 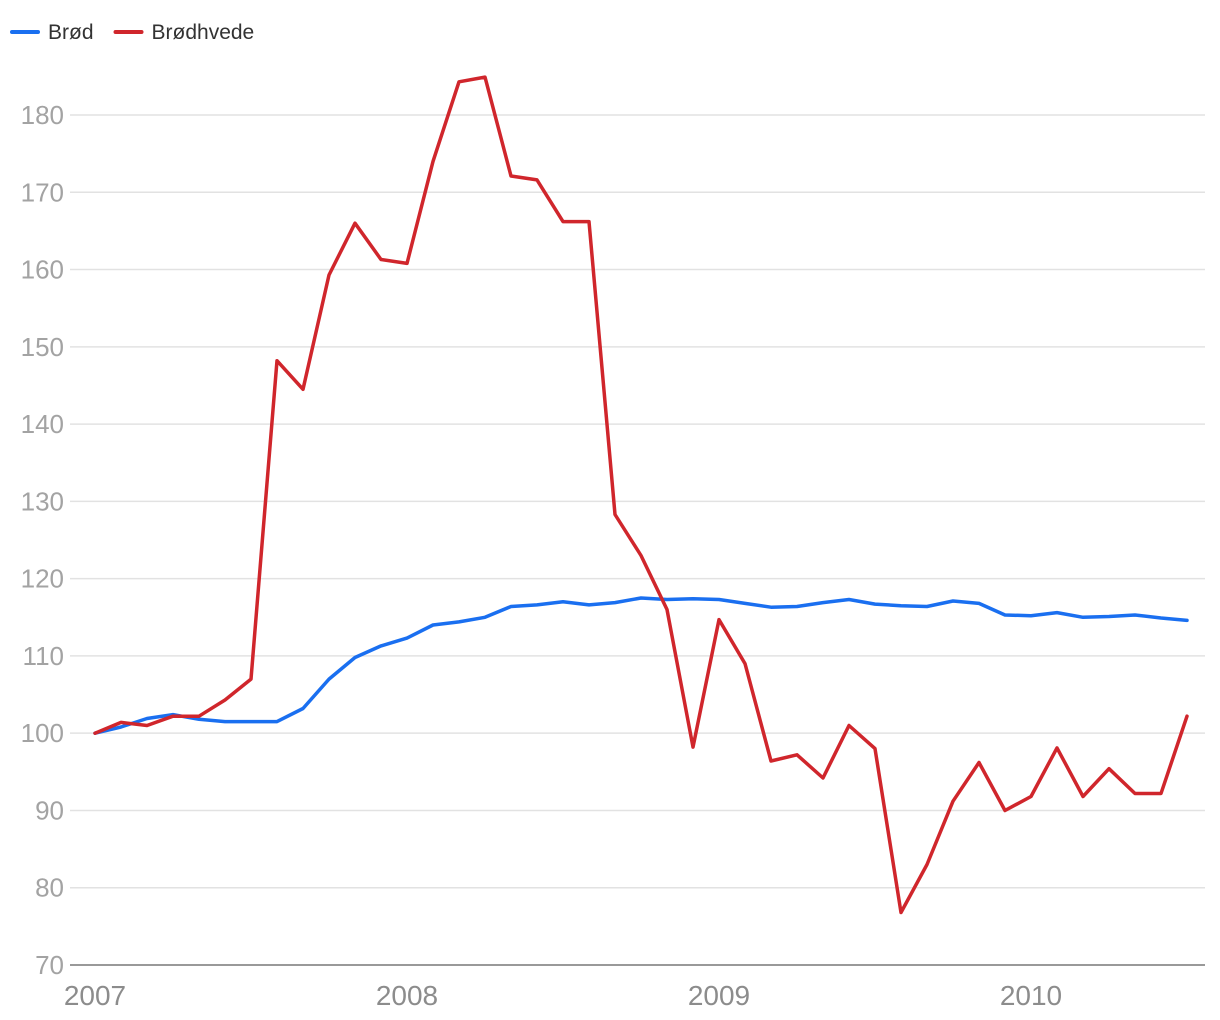 What do you see at coordinates (132, 32) in the screenshot?
I see `legend: Brød Brødhvede` at bounding box center [132, 32].